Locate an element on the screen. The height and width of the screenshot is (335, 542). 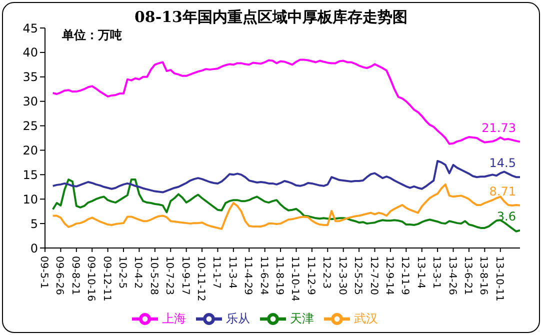
x-tick-label: 12-5-25 is located at coordinates (358, 276).